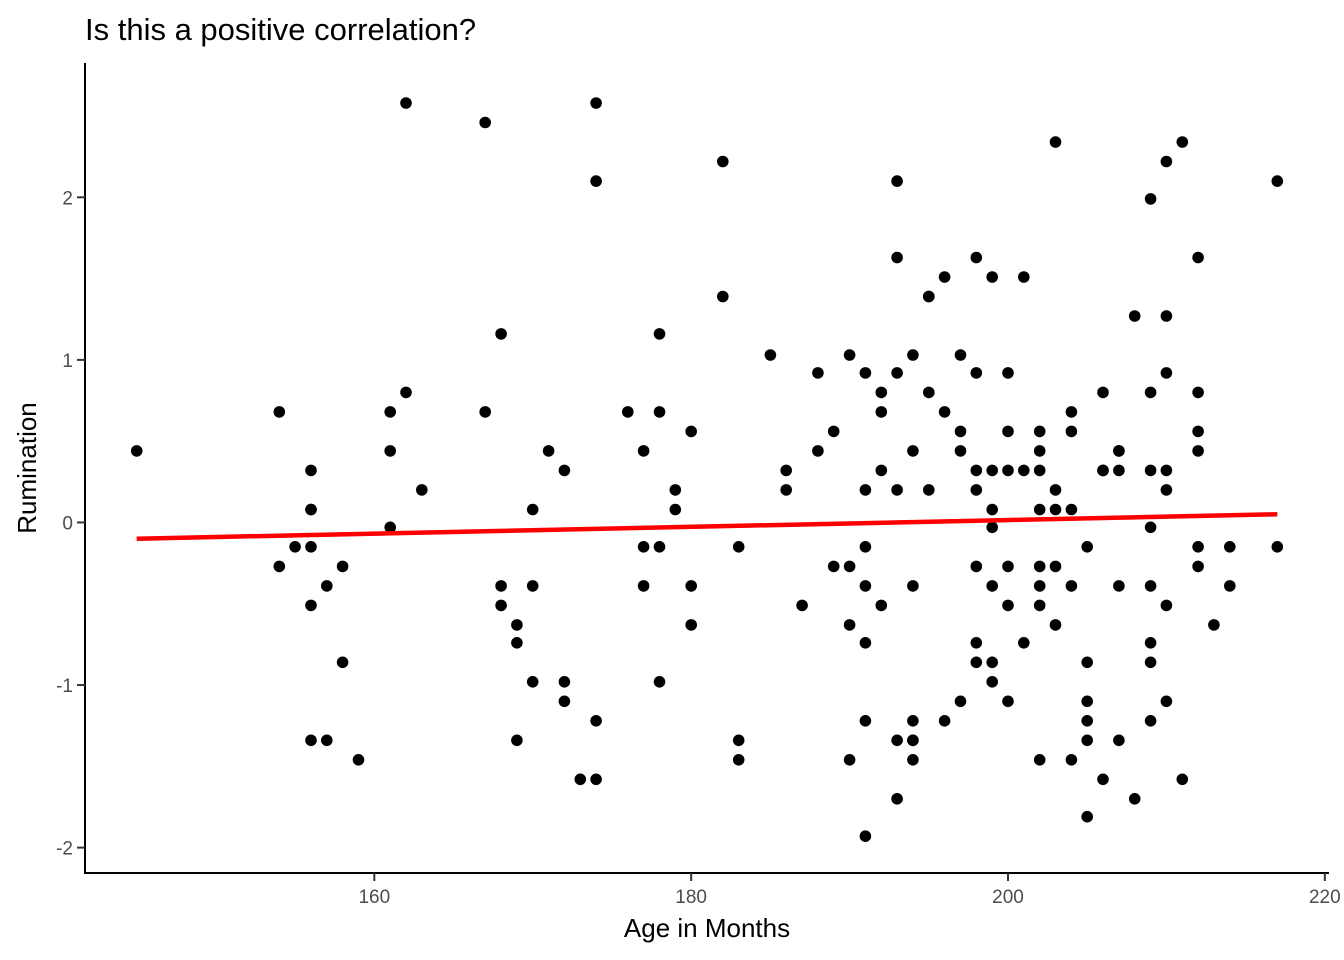  I want to click on trend-layer, so click(707, 526).